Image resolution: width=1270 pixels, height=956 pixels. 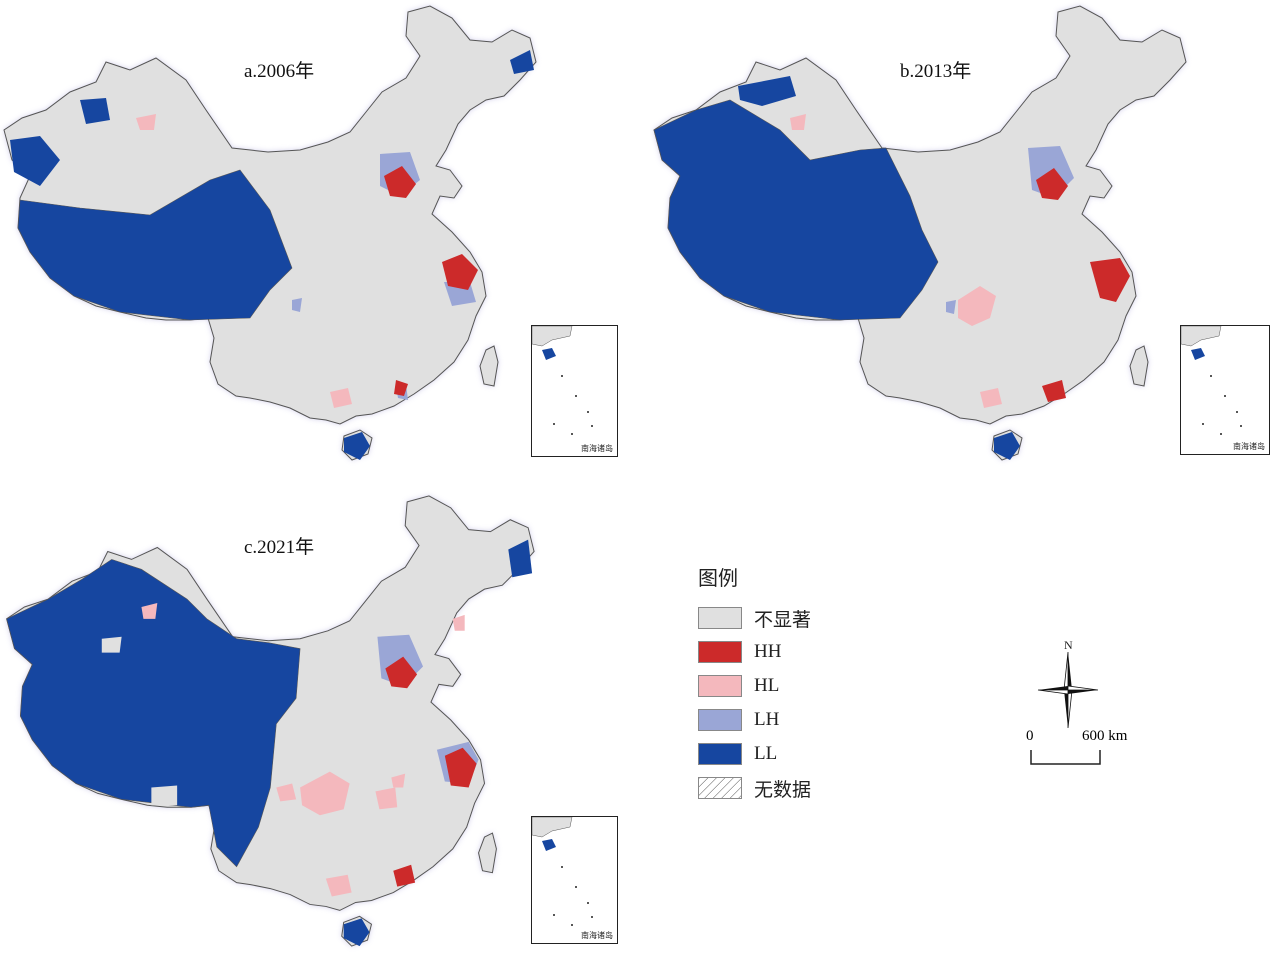 I want to click on panel-title: c.2021年, so click(x=279, y=547).